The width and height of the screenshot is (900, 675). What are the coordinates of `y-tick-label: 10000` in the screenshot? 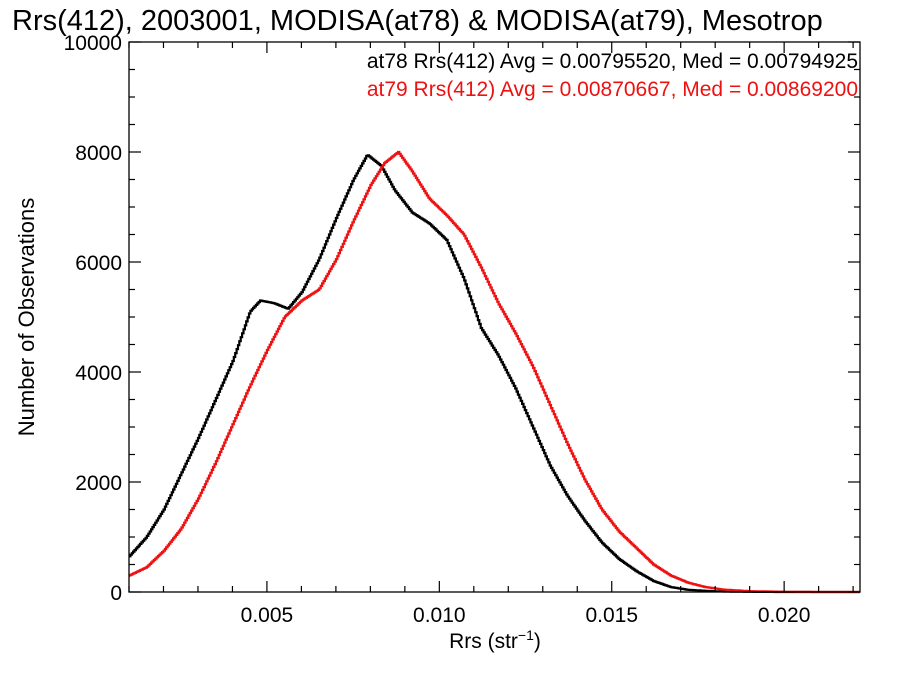 It's located at (93, 43).